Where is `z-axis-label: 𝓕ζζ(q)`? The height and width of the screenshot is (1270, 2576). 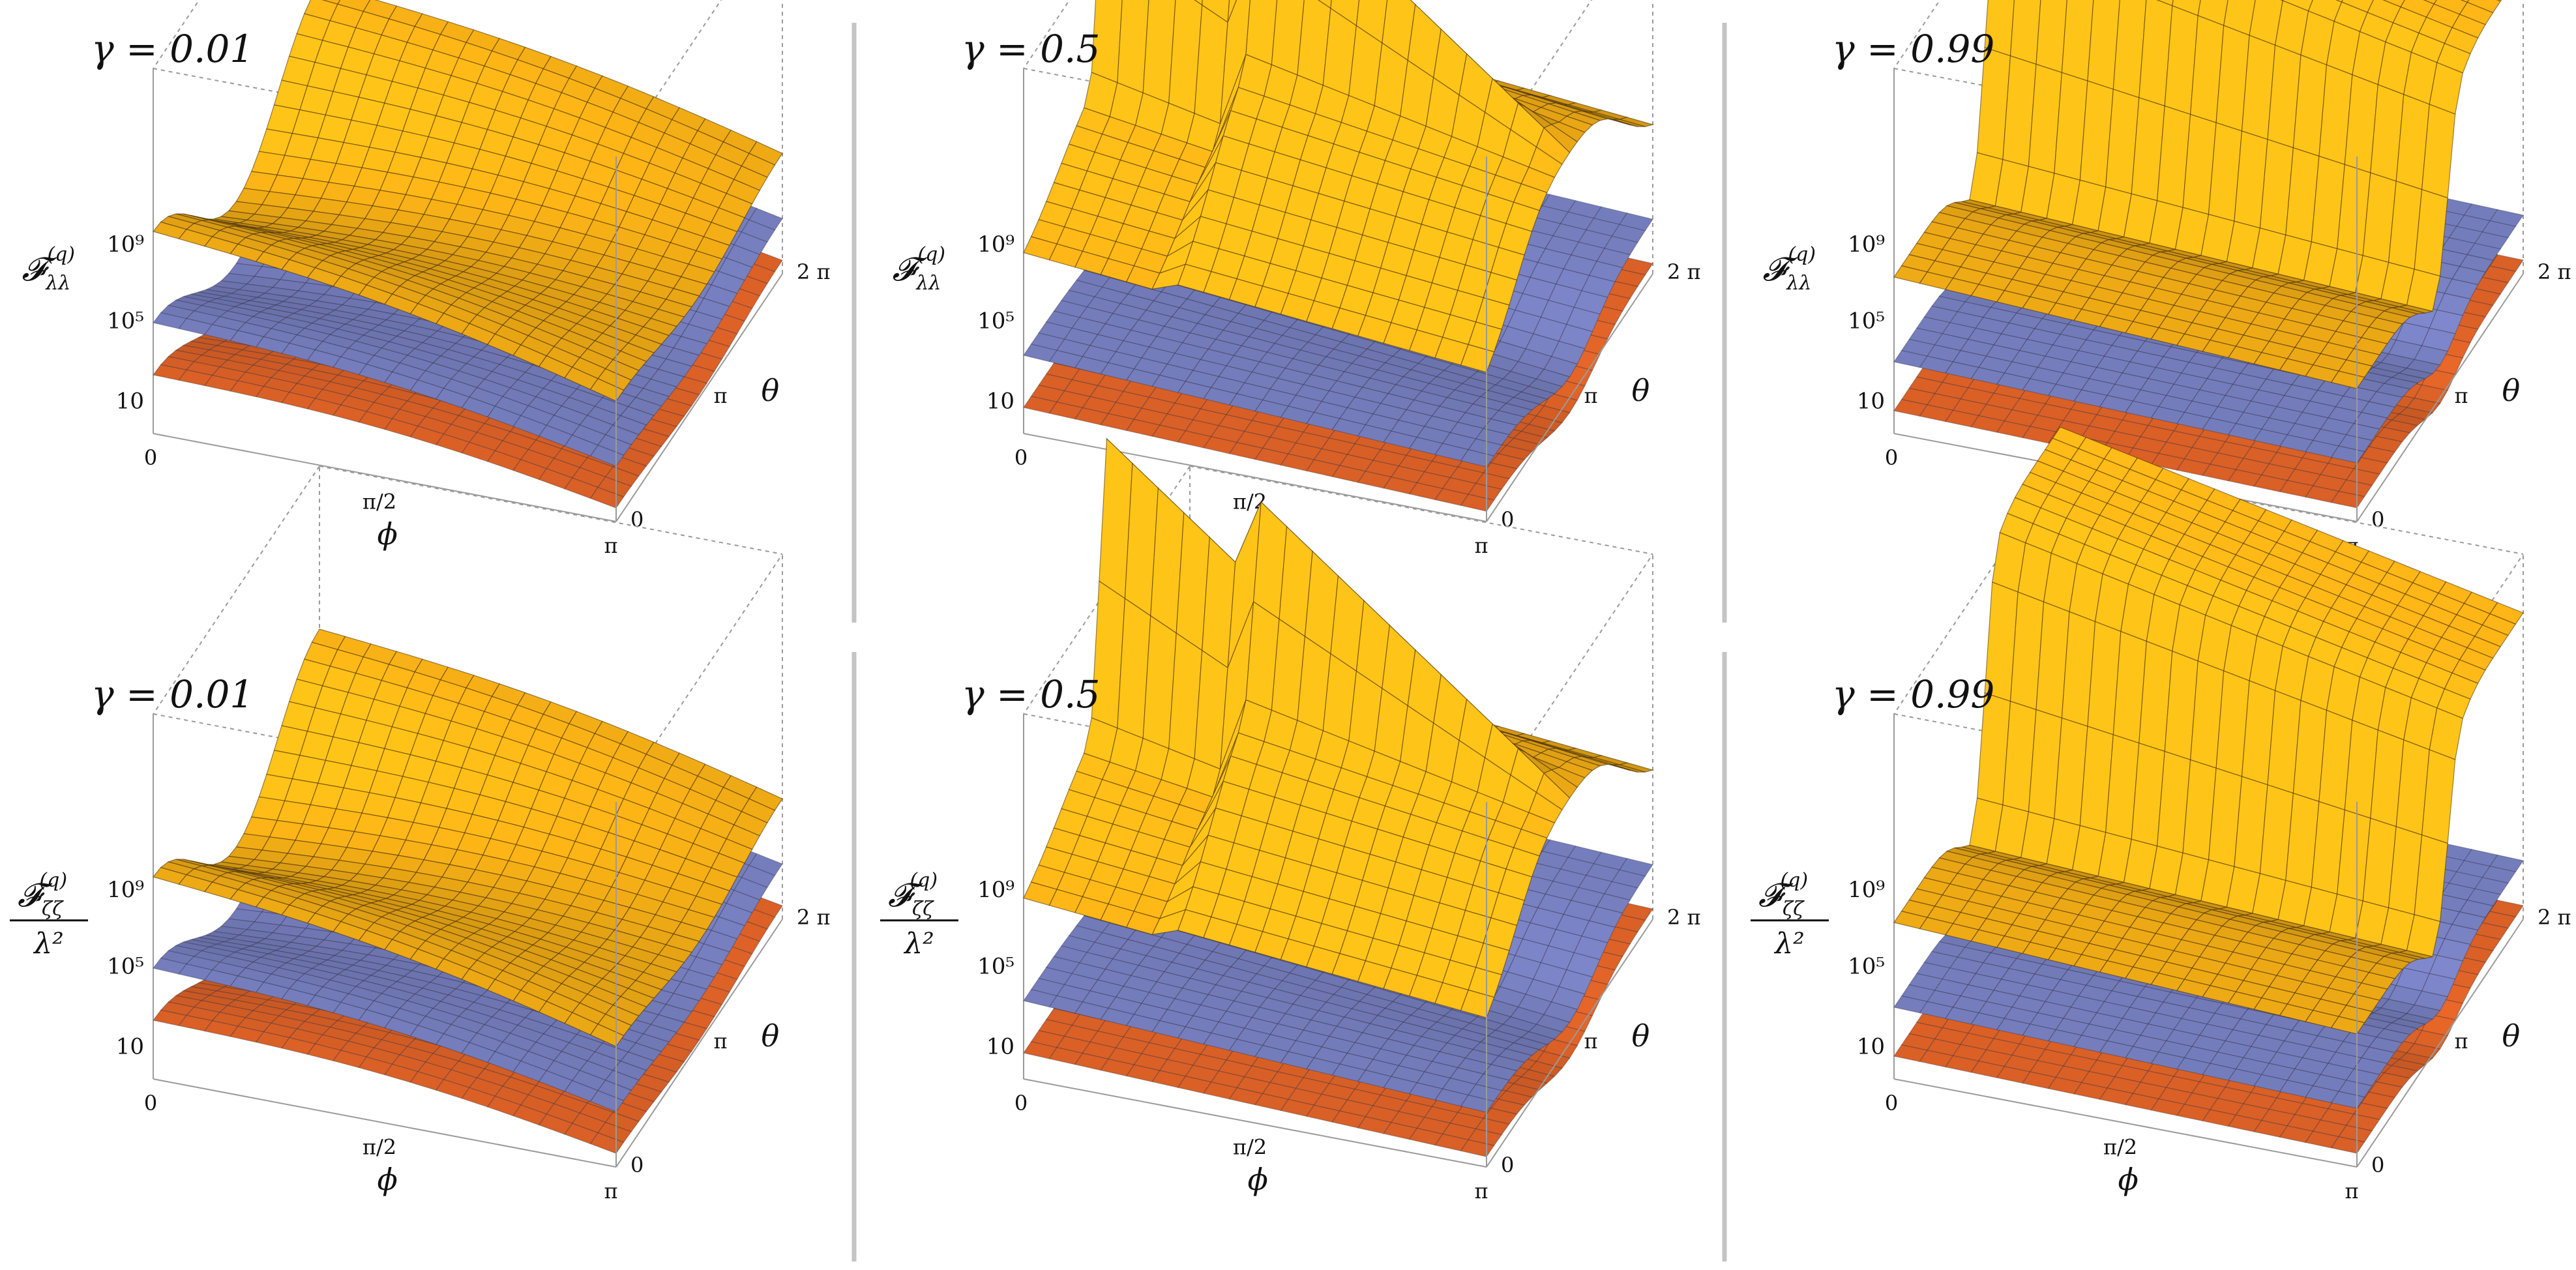
z-axis-label: 𝓕ζζ(q) is located at coordinates (42, 895).